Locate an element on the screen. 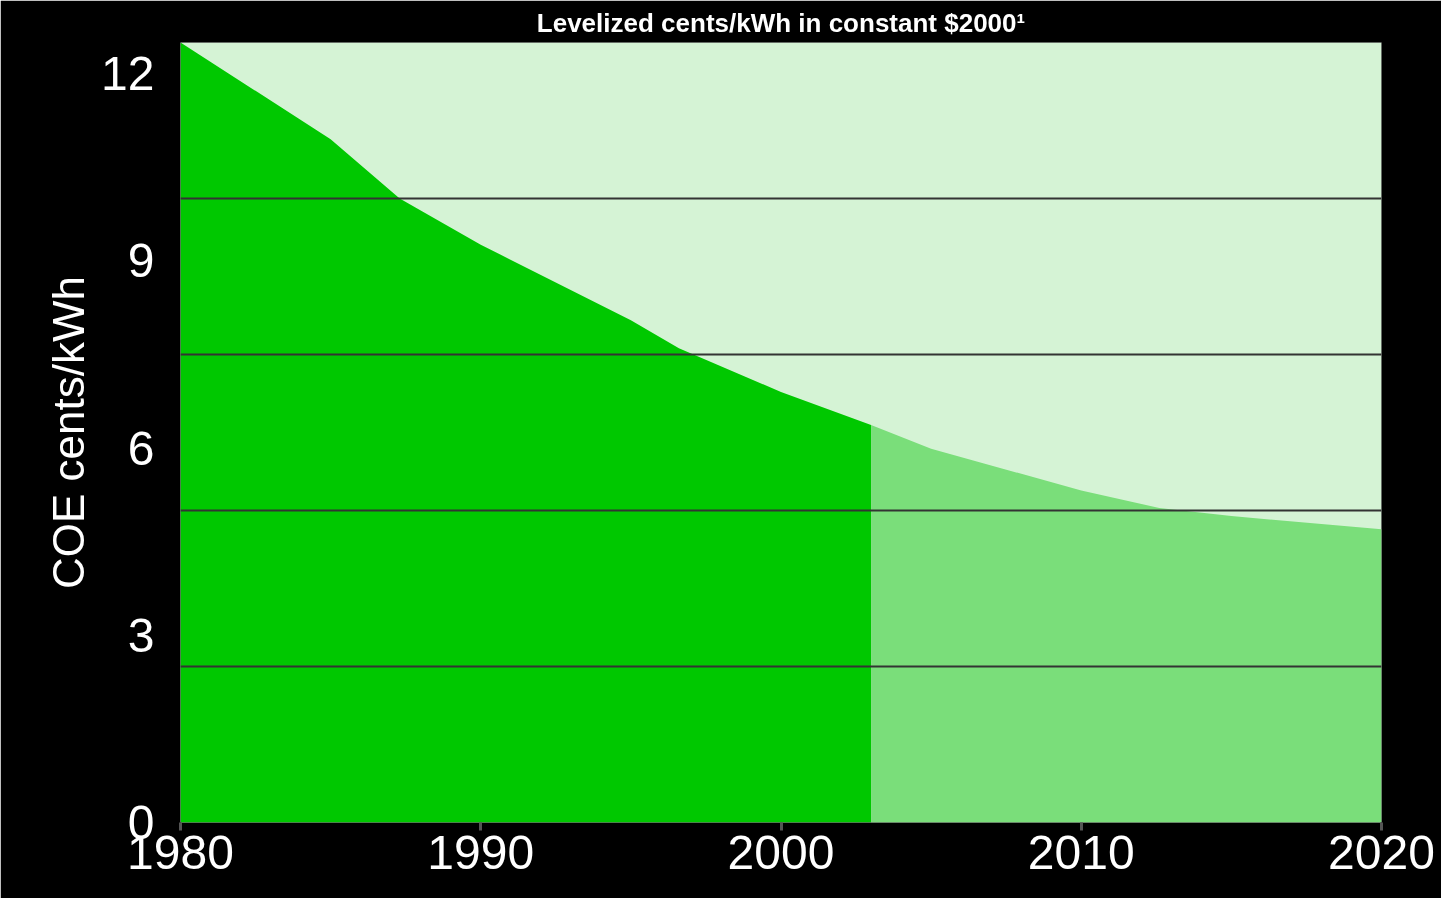 Image resolution: width=1441 pixels, height=898 pixels. x-tick-label: 2000 is located at coordinates (781, 852).